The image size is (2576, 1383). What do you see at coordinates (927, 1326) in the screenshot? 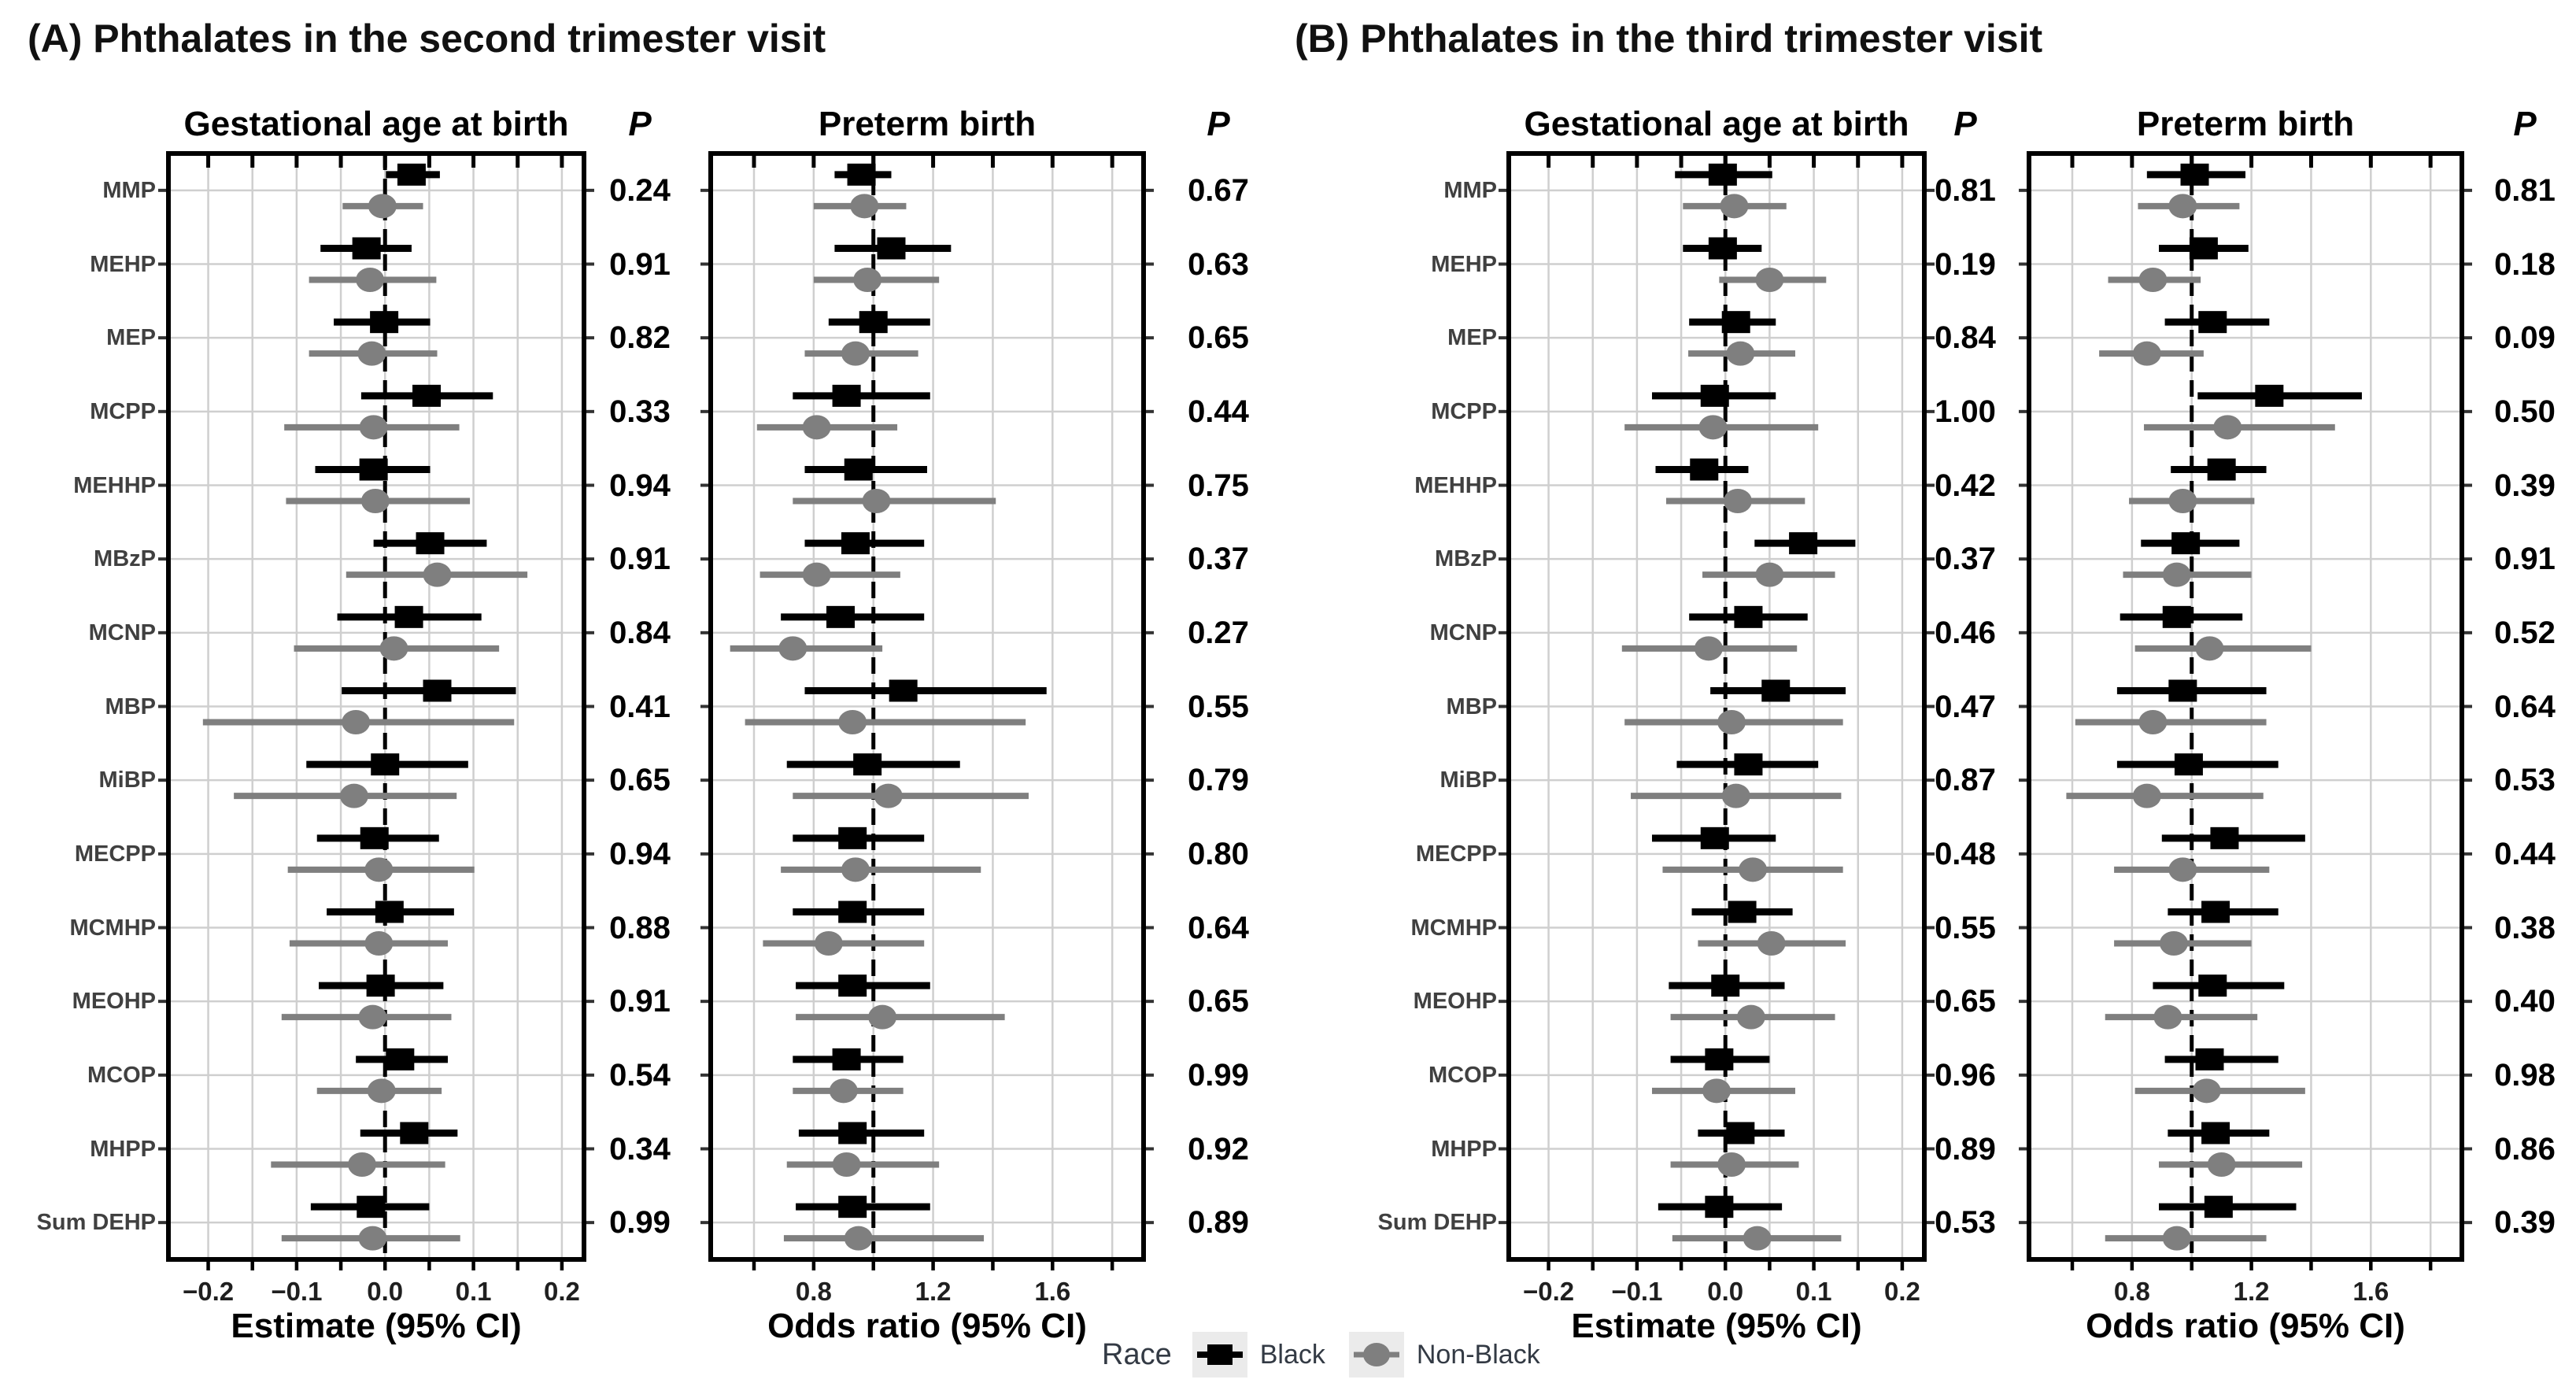
I see `x-axis-label-a-preterm: Odds ratio (95% CI)` at bounding box center [927, 1326].